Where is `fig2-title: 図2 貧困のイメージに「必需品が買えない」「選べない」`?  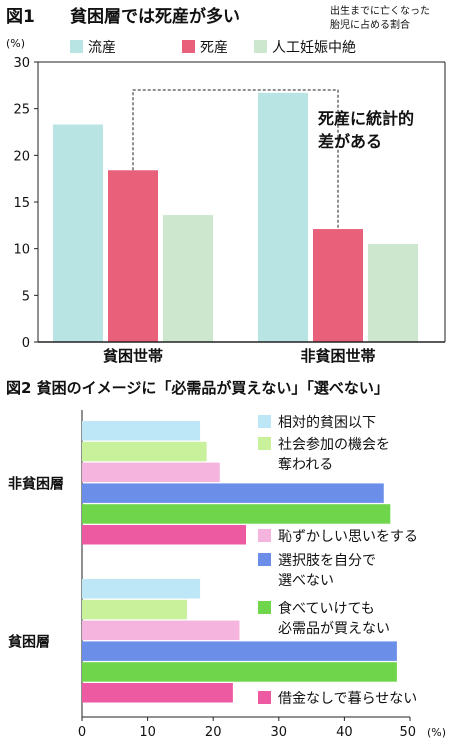
fig2-title: 図2 貧困のイメージに「必需品が買えない」「選べない」 is located at coordinates (197, 388).